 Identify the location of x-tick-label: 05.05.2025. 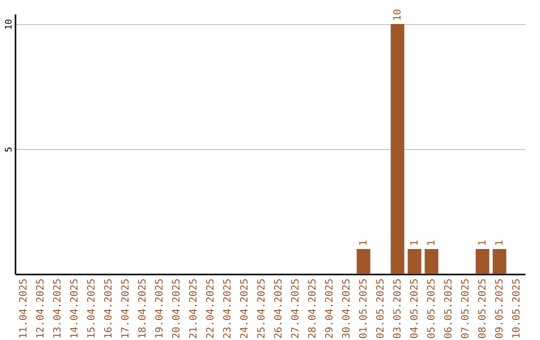
(432, 308).